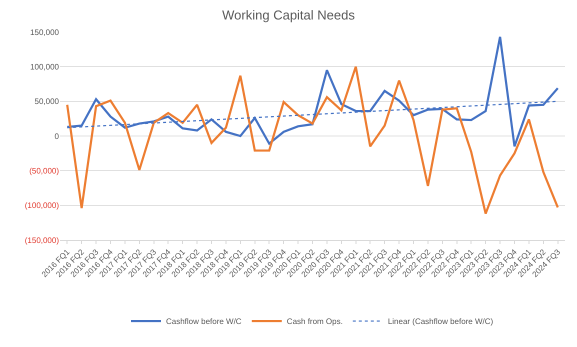  I want to click on y-tick-label: (150,000), so click(42, 240).